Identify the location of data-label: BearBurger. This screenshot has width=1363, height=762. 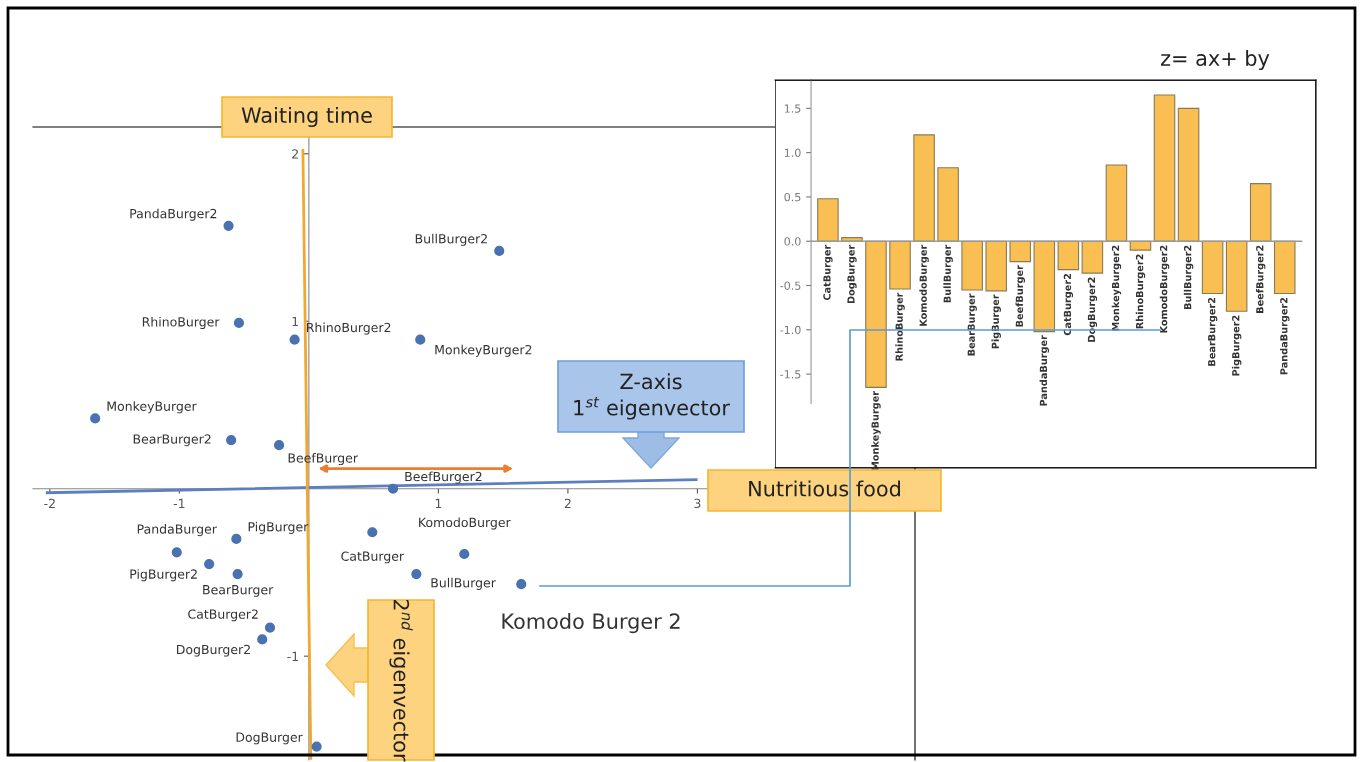
(238, 591).